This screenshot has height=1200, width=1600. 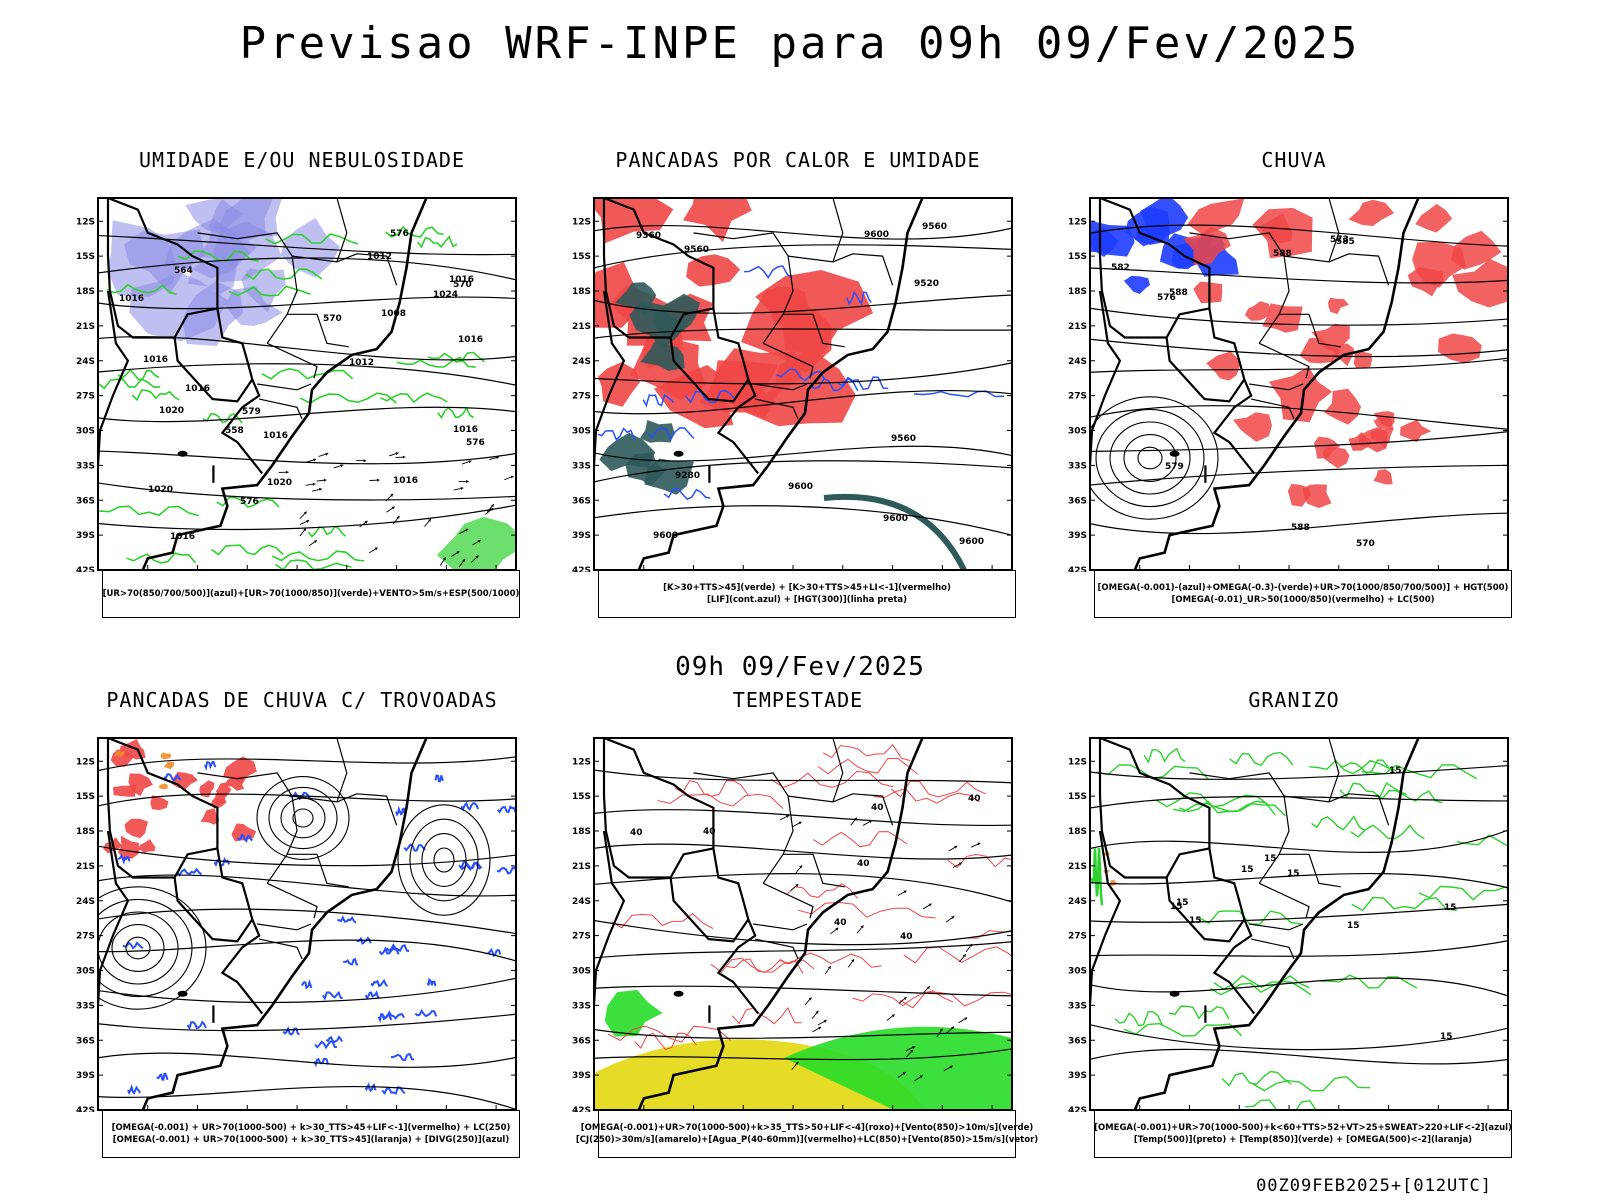 What do you see at coordinates (895, 532) in the screenshot?
I see `jet-band` at bounding box center [895, 532].